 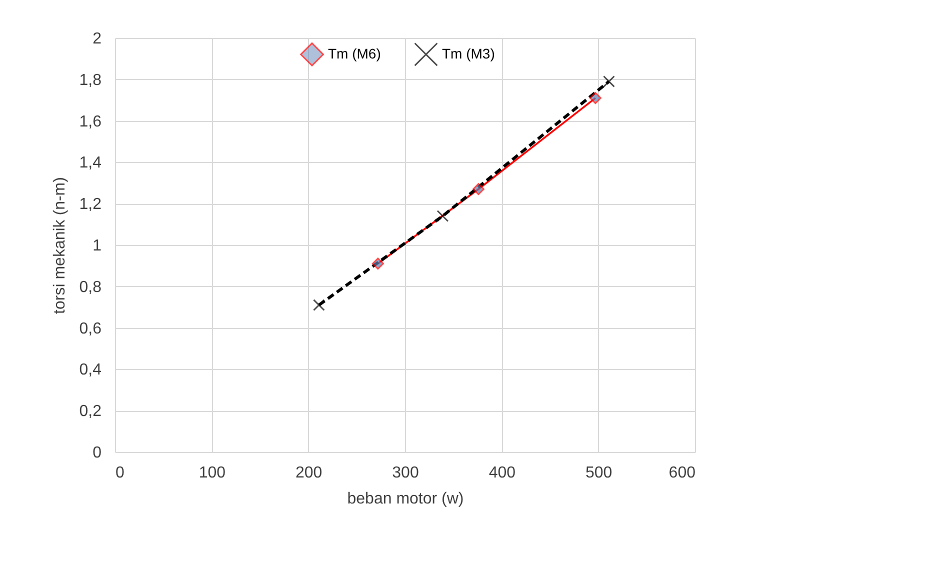 What do you see at coordinates (90, 287) in the screenshot?
I see `y-tick-label: 0,8` at bounding box center [90, 287].